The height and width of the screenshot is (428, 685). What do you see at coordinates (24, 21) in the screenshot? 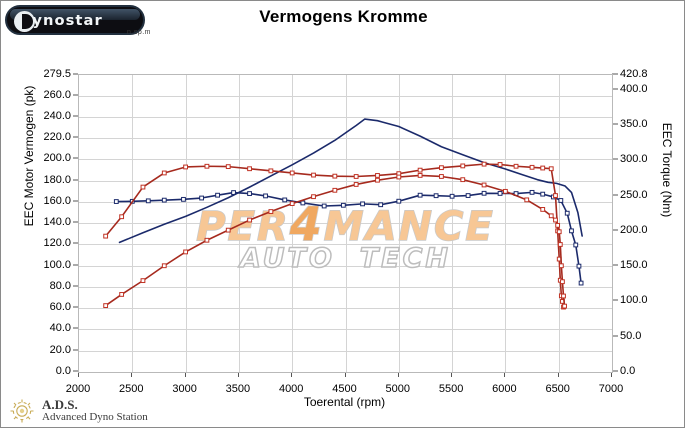
I see `dynostar-d-icon` at bounding box center [24, 21].